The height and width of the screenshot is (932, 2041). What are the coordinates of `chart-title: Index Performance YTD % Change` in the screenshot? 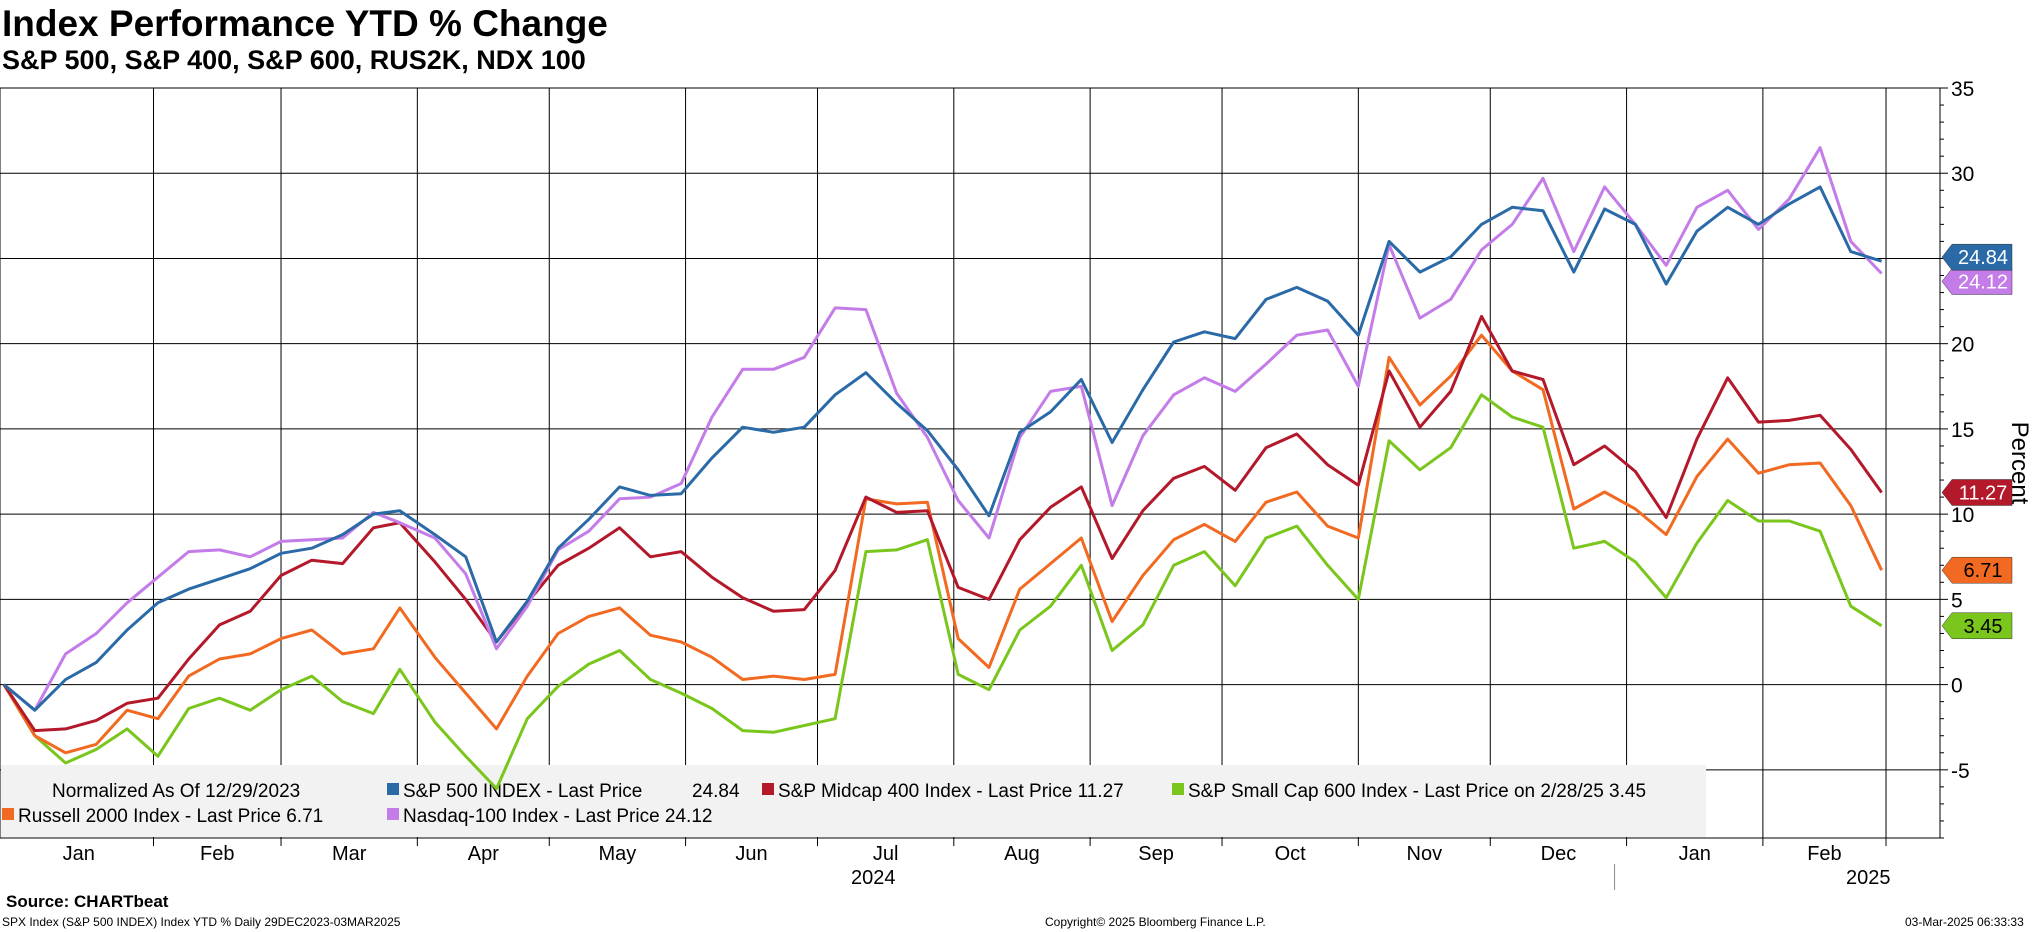 It's located at (305, 23).